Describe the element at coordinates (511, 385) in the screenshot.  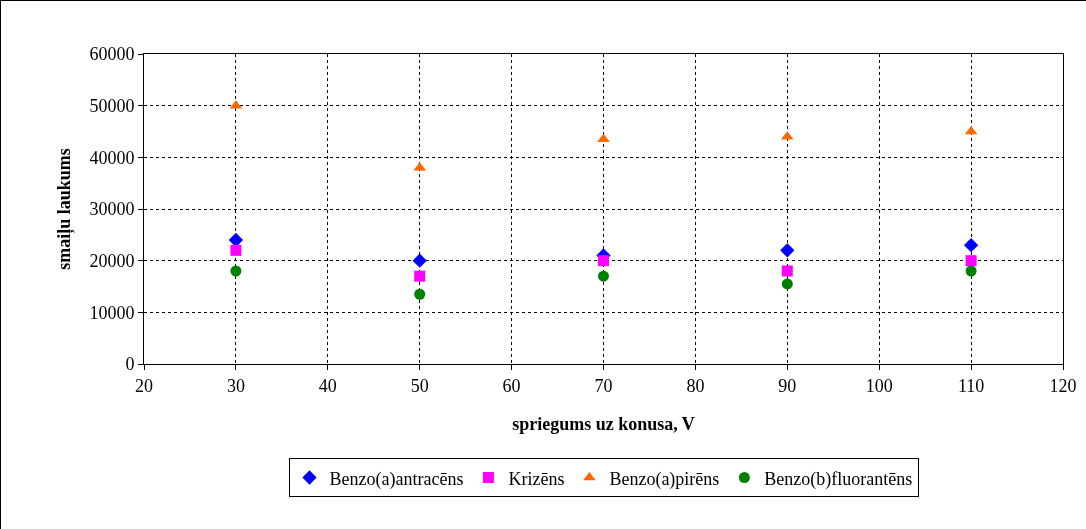
I see `x-tick-label: 60` at that location.